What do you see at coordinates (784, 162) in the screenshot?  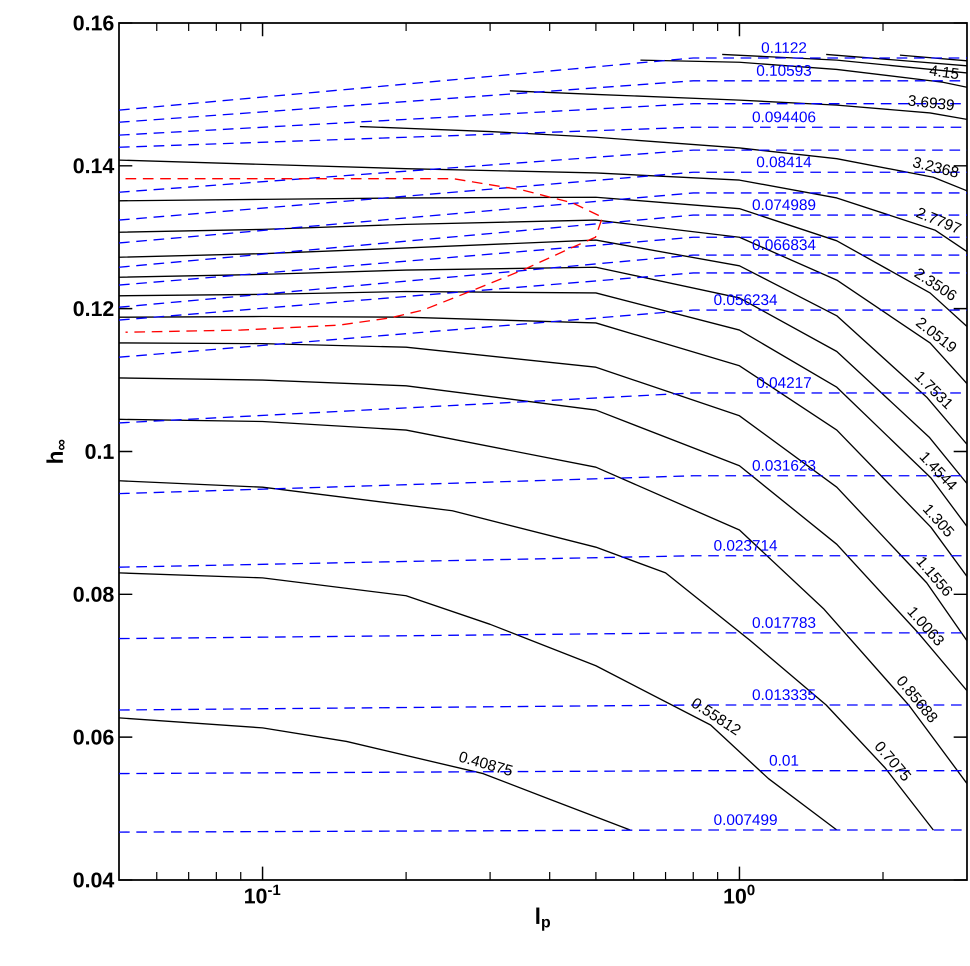 I see `annotation: 0.08414` at bounding box center [784, 162].